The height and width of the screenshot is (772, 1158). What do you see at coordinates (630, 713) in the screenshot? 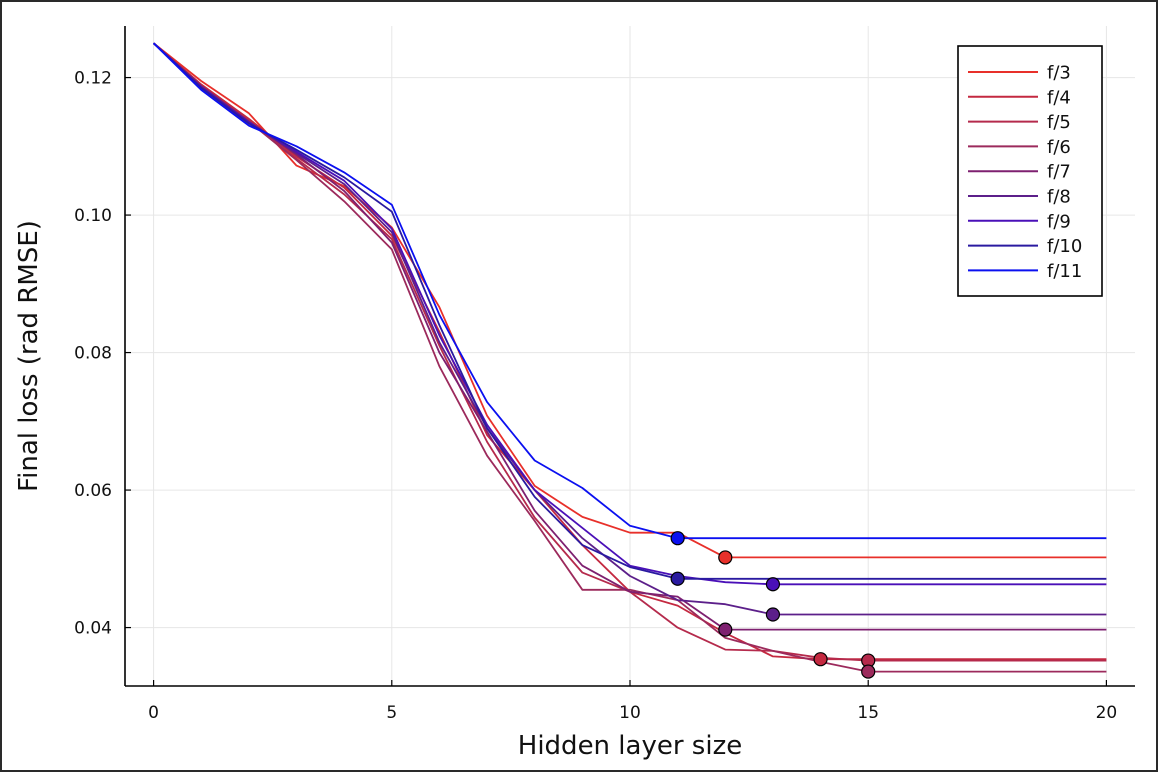
I see `x-tick-label: 10` at bounding box center [630, 713].